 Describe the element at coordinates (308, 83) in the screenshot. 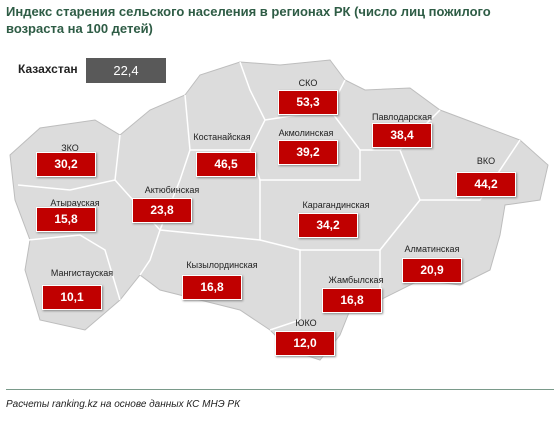

I see `region-name: СКО` at that location.